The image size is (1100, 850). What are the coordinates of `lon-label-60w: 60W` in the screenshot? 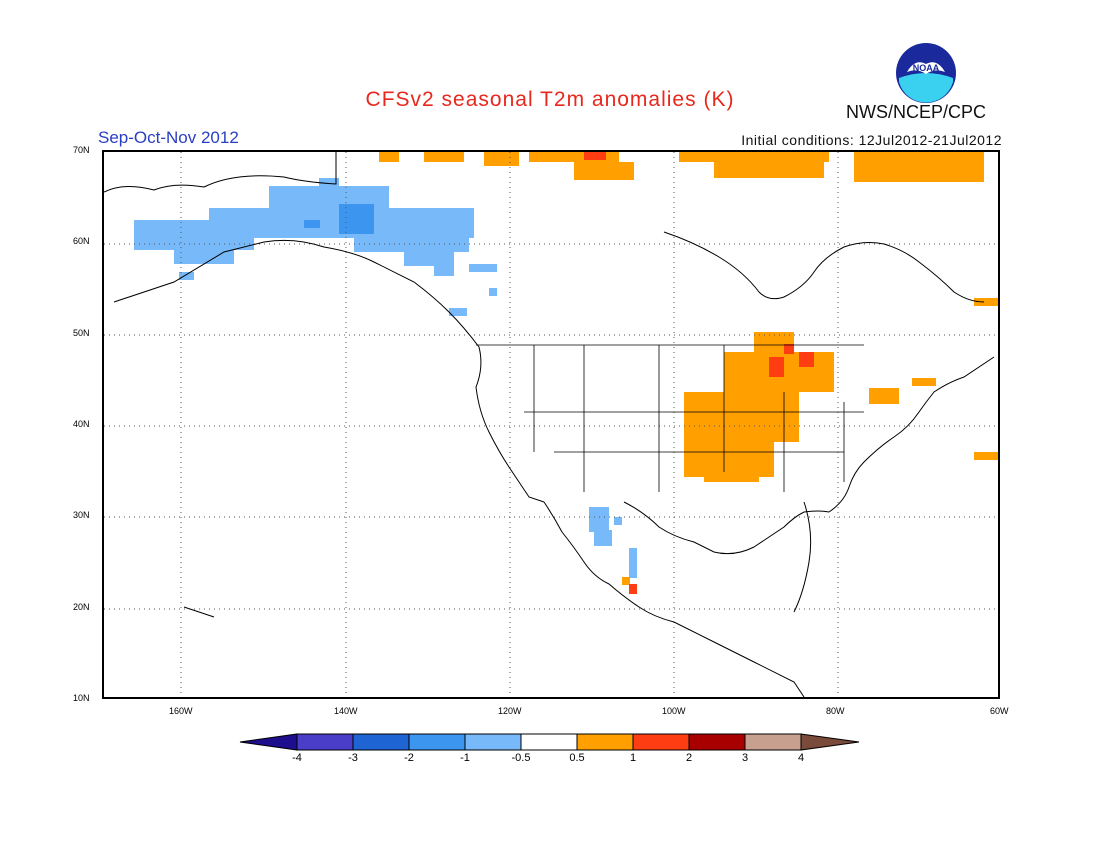 It's located at (999, 711).